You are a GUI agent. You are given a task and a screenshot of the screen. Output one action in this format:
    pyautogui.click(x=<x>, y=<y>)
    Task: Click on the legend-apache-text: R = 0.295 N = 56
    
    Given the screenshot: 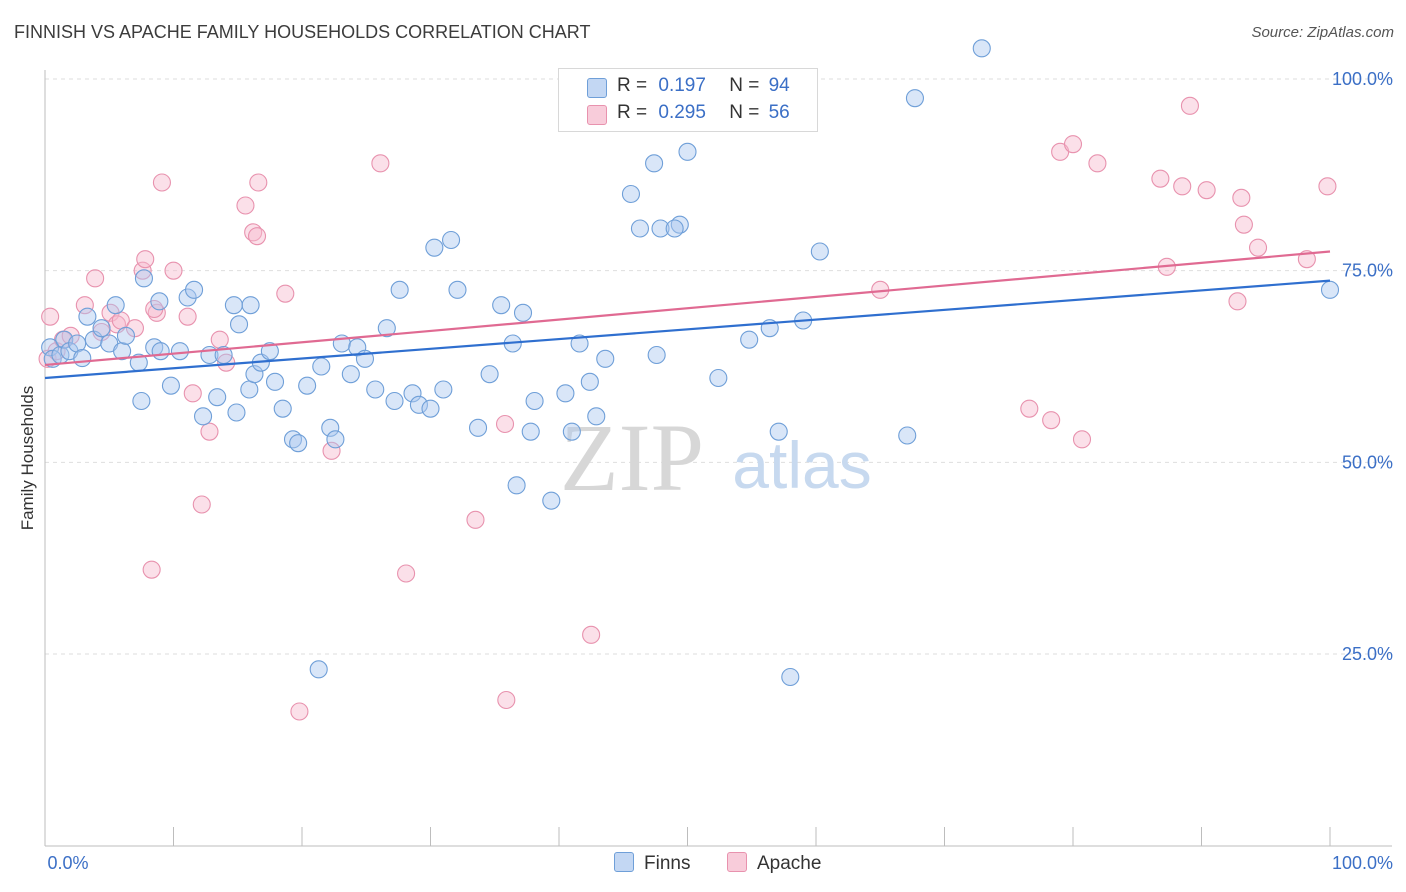 What is the action you would take?
    pyautogui.click(x=703, y=113)
    